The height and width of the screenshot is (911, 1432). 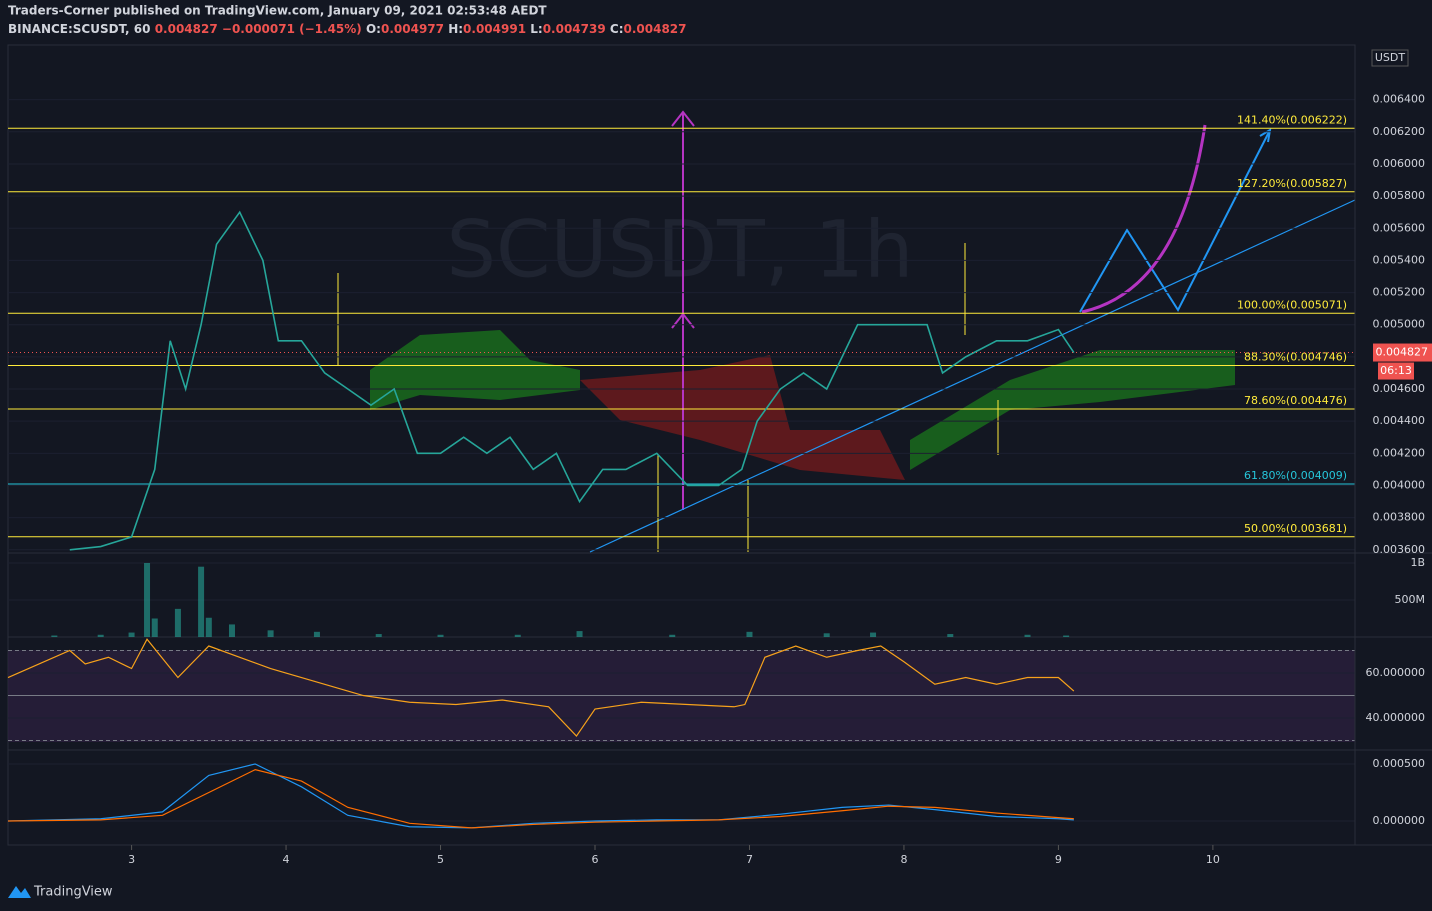 I want to click on footer-brand: TradingView, so click(x=73, y=892).